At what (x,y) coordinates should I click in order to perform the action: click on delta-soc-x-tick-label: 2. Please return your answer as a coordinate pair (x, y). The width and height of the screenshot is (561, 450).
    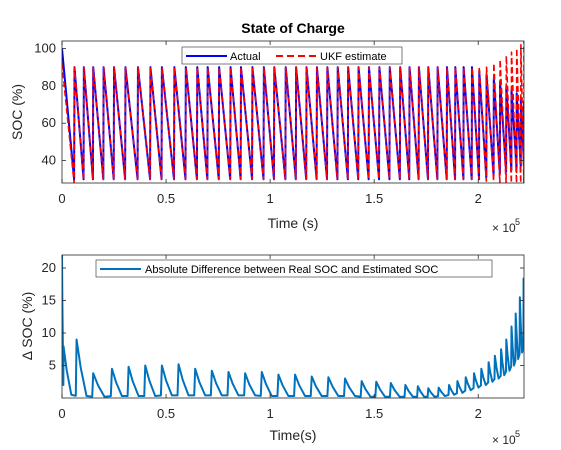
    Looking at the image, I should click on (478, 413).